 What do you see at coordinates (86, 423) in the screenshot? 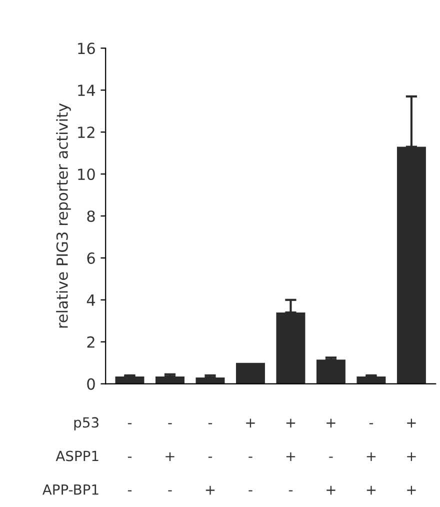
I see `text: p53` at bounding box center [86, 423].